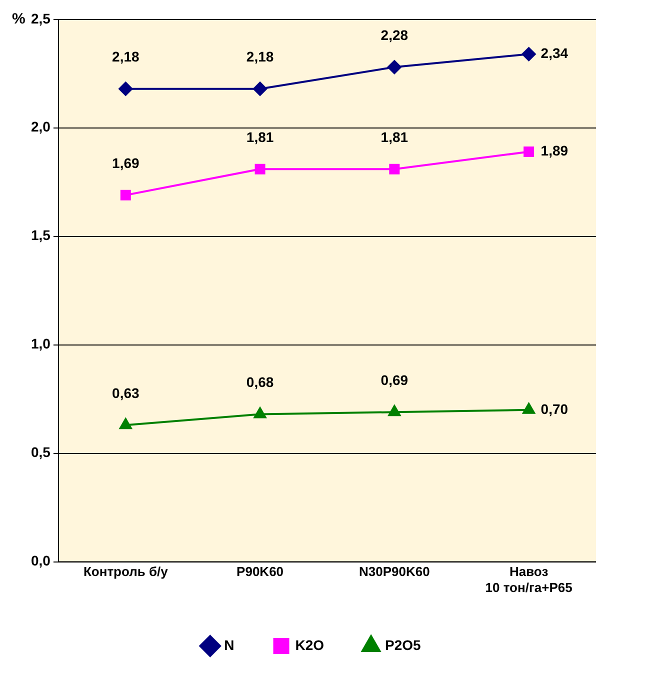  Describe the element at coordinates (126, 572) in the screenshot. I see `x-tick-label: Контроль б/у` at that location.